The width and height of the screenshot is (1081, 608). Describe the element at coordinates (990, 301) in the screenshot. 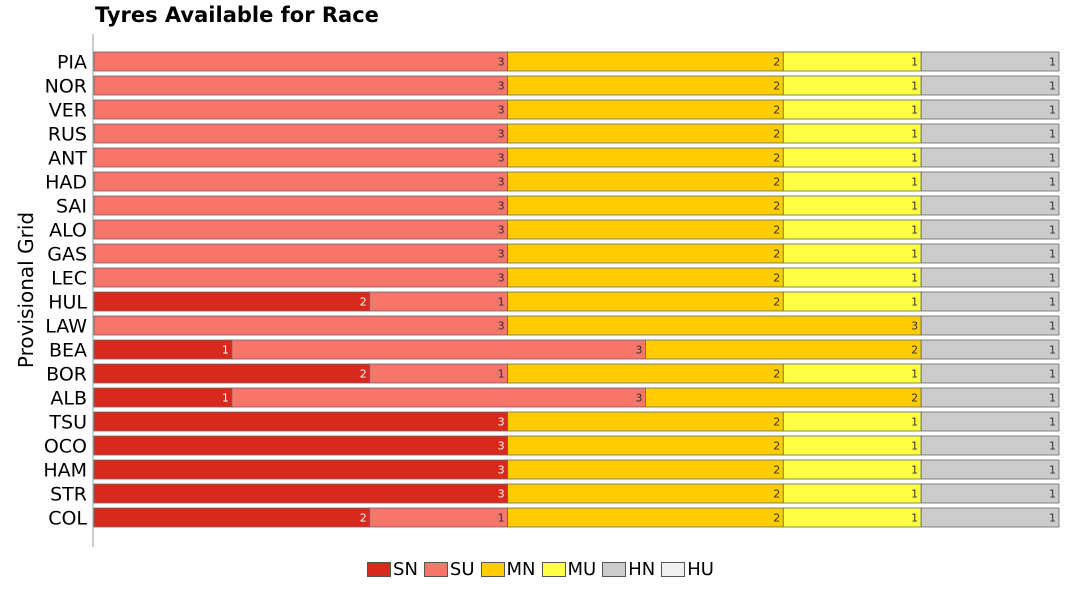

I see `bar-hul-hn` at that location.